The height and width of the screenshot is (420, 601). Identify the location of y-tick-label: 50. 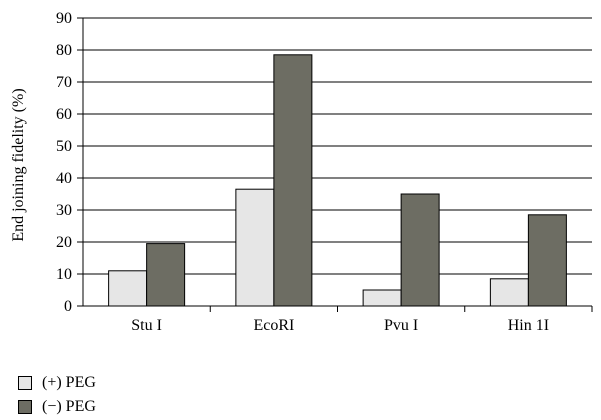
(64, 146).